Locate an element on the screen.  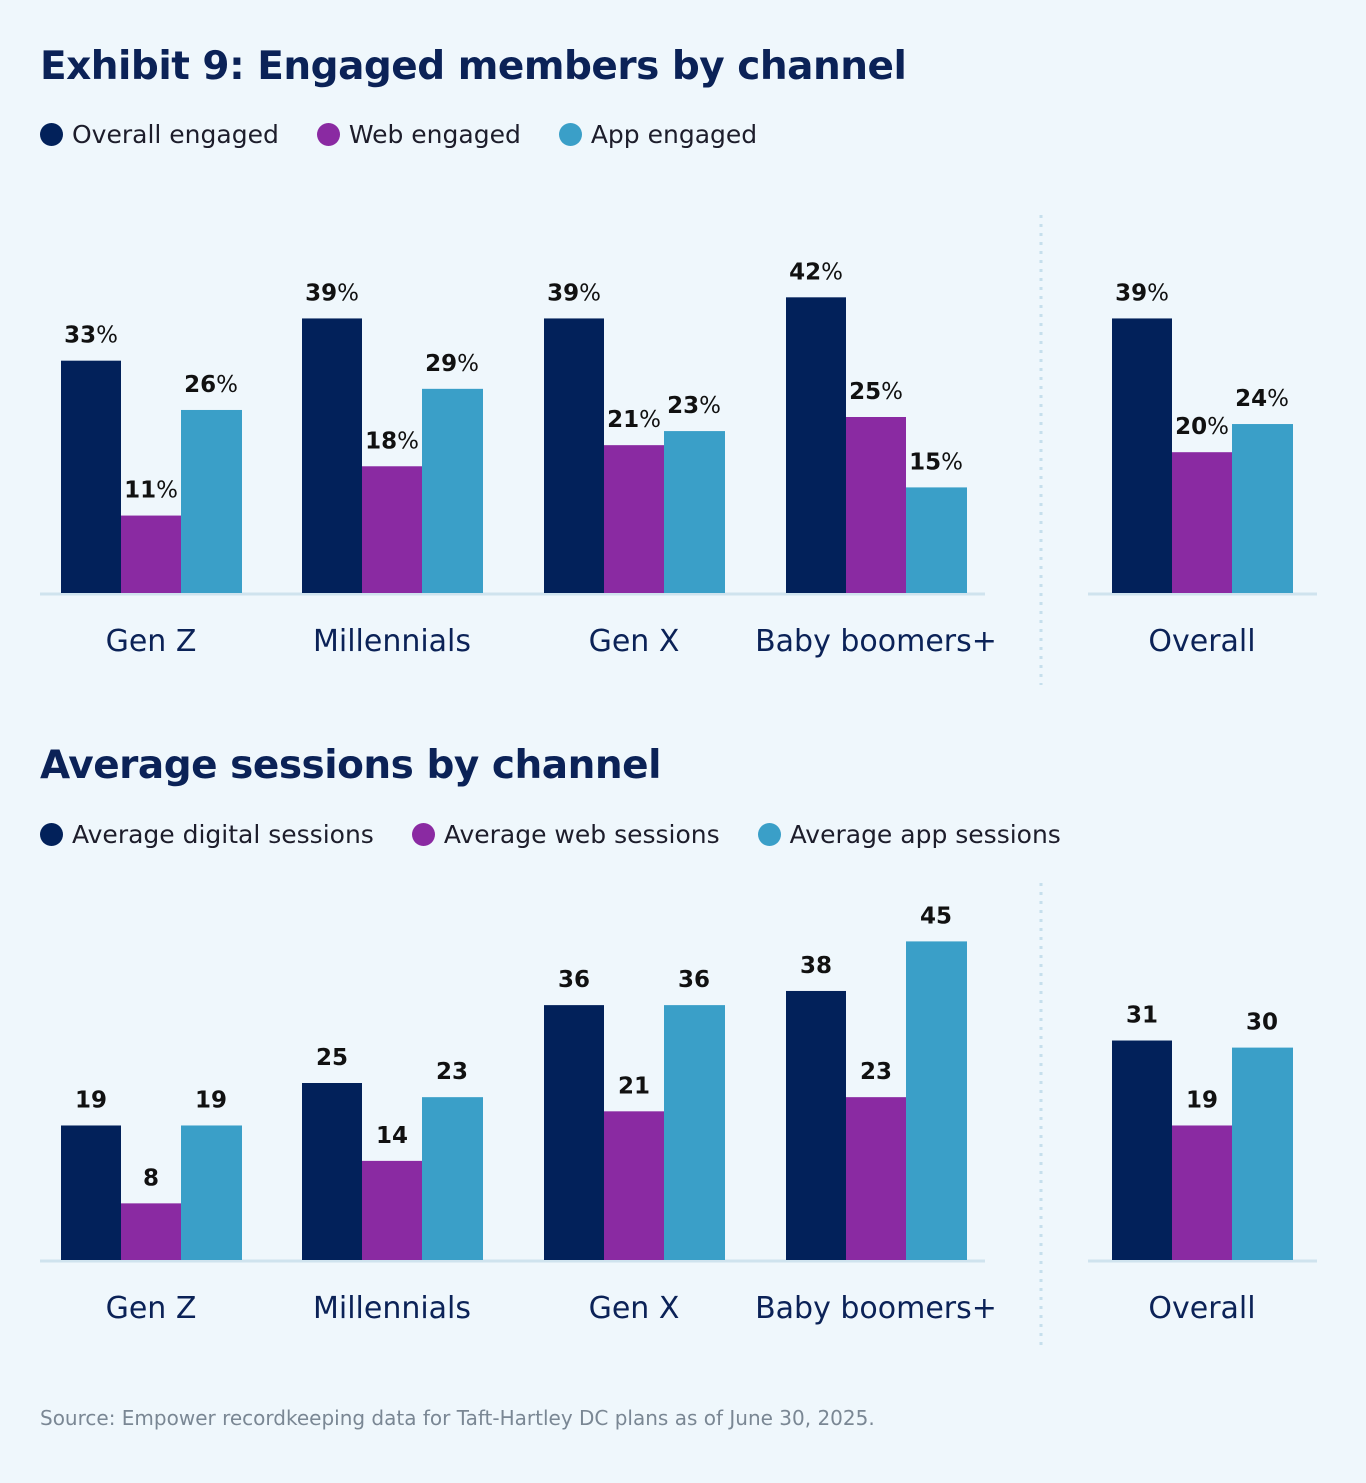
data-label: 25 is located at coordinates (332, 1058).